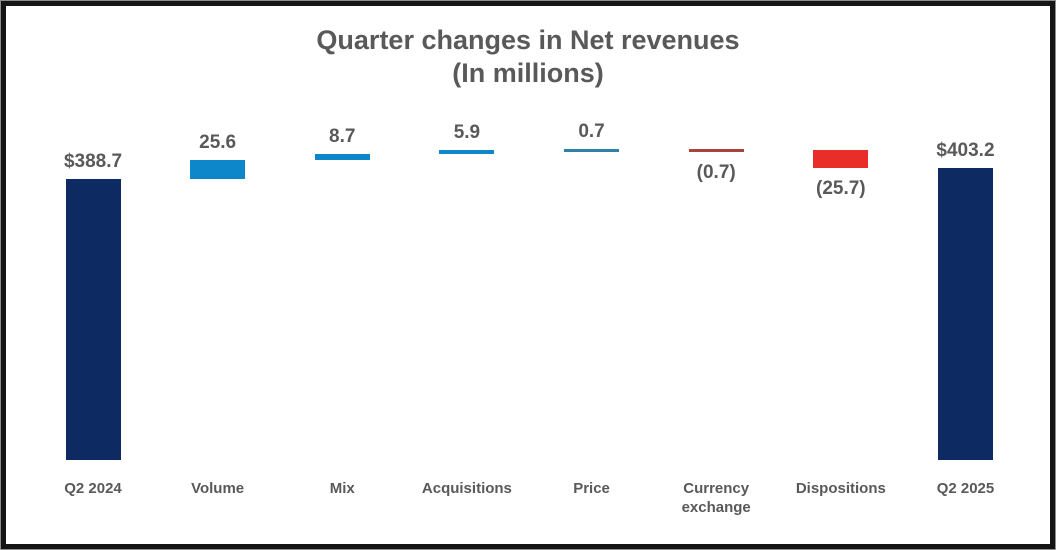  I want to click on chart-title: Quarter changes in Net revenues, so click(528, 40).